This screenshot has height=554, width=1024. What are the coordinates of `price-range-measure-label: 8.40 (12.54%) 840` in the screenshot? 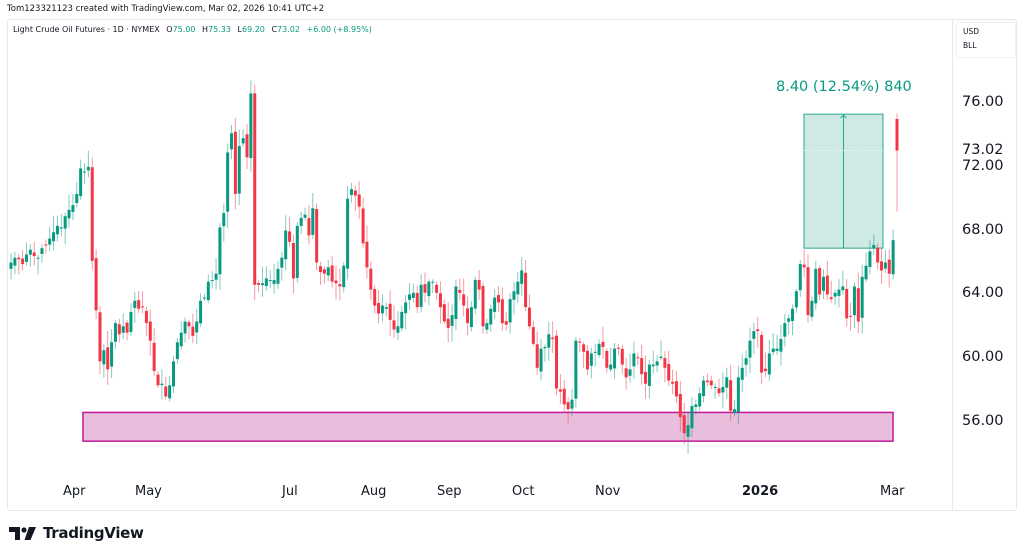 It's located at (844, 87).